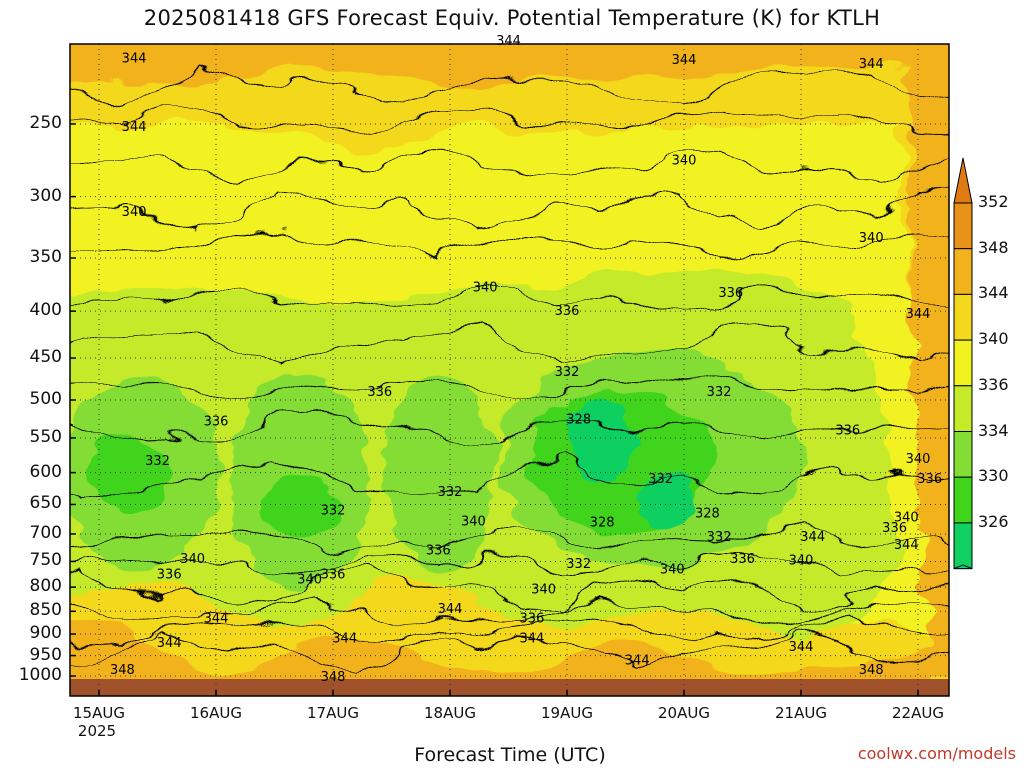 The width and height of the screenshot is (1024, 768). I want to click on y-tick-label: 400, so click(45, 310).